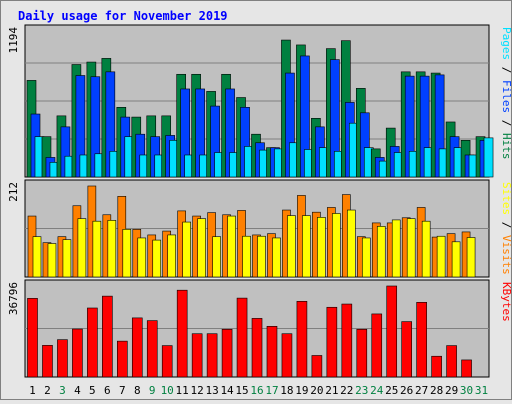 This screenshot has width=512, height=404. Describe the element at coordinates (241, 390) in the screenshot. I see `x-tick-label-day-15: 15` at that location.